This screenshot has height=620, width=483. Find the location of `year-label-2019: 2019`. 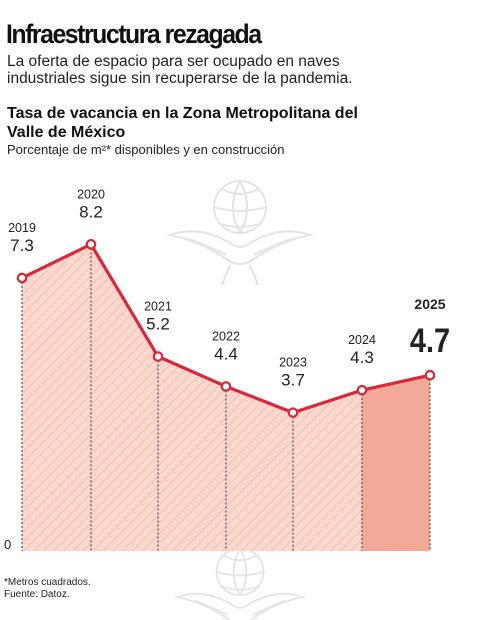

year-label-2019: 2019 is located at coordinates (22, 228).